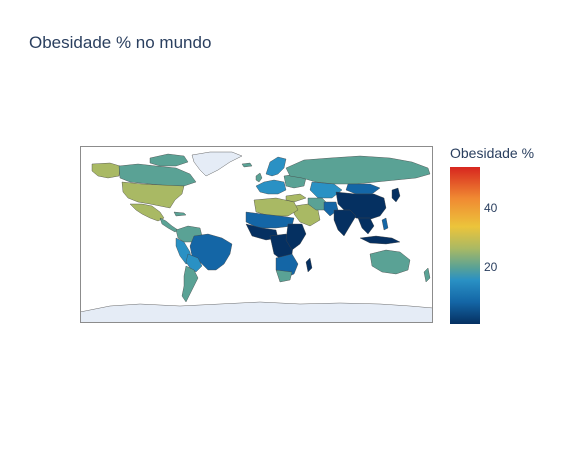 This screenshot has width=565, height=450. I want to click on region-east-africa, so click(296, 237).